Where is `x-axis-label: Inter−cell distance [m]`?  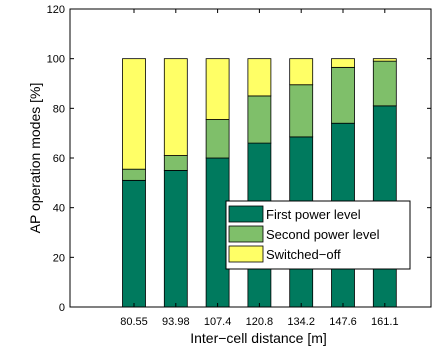 x-axis-label: Inter−cell distance [m] is located at coordinates (258, 338).